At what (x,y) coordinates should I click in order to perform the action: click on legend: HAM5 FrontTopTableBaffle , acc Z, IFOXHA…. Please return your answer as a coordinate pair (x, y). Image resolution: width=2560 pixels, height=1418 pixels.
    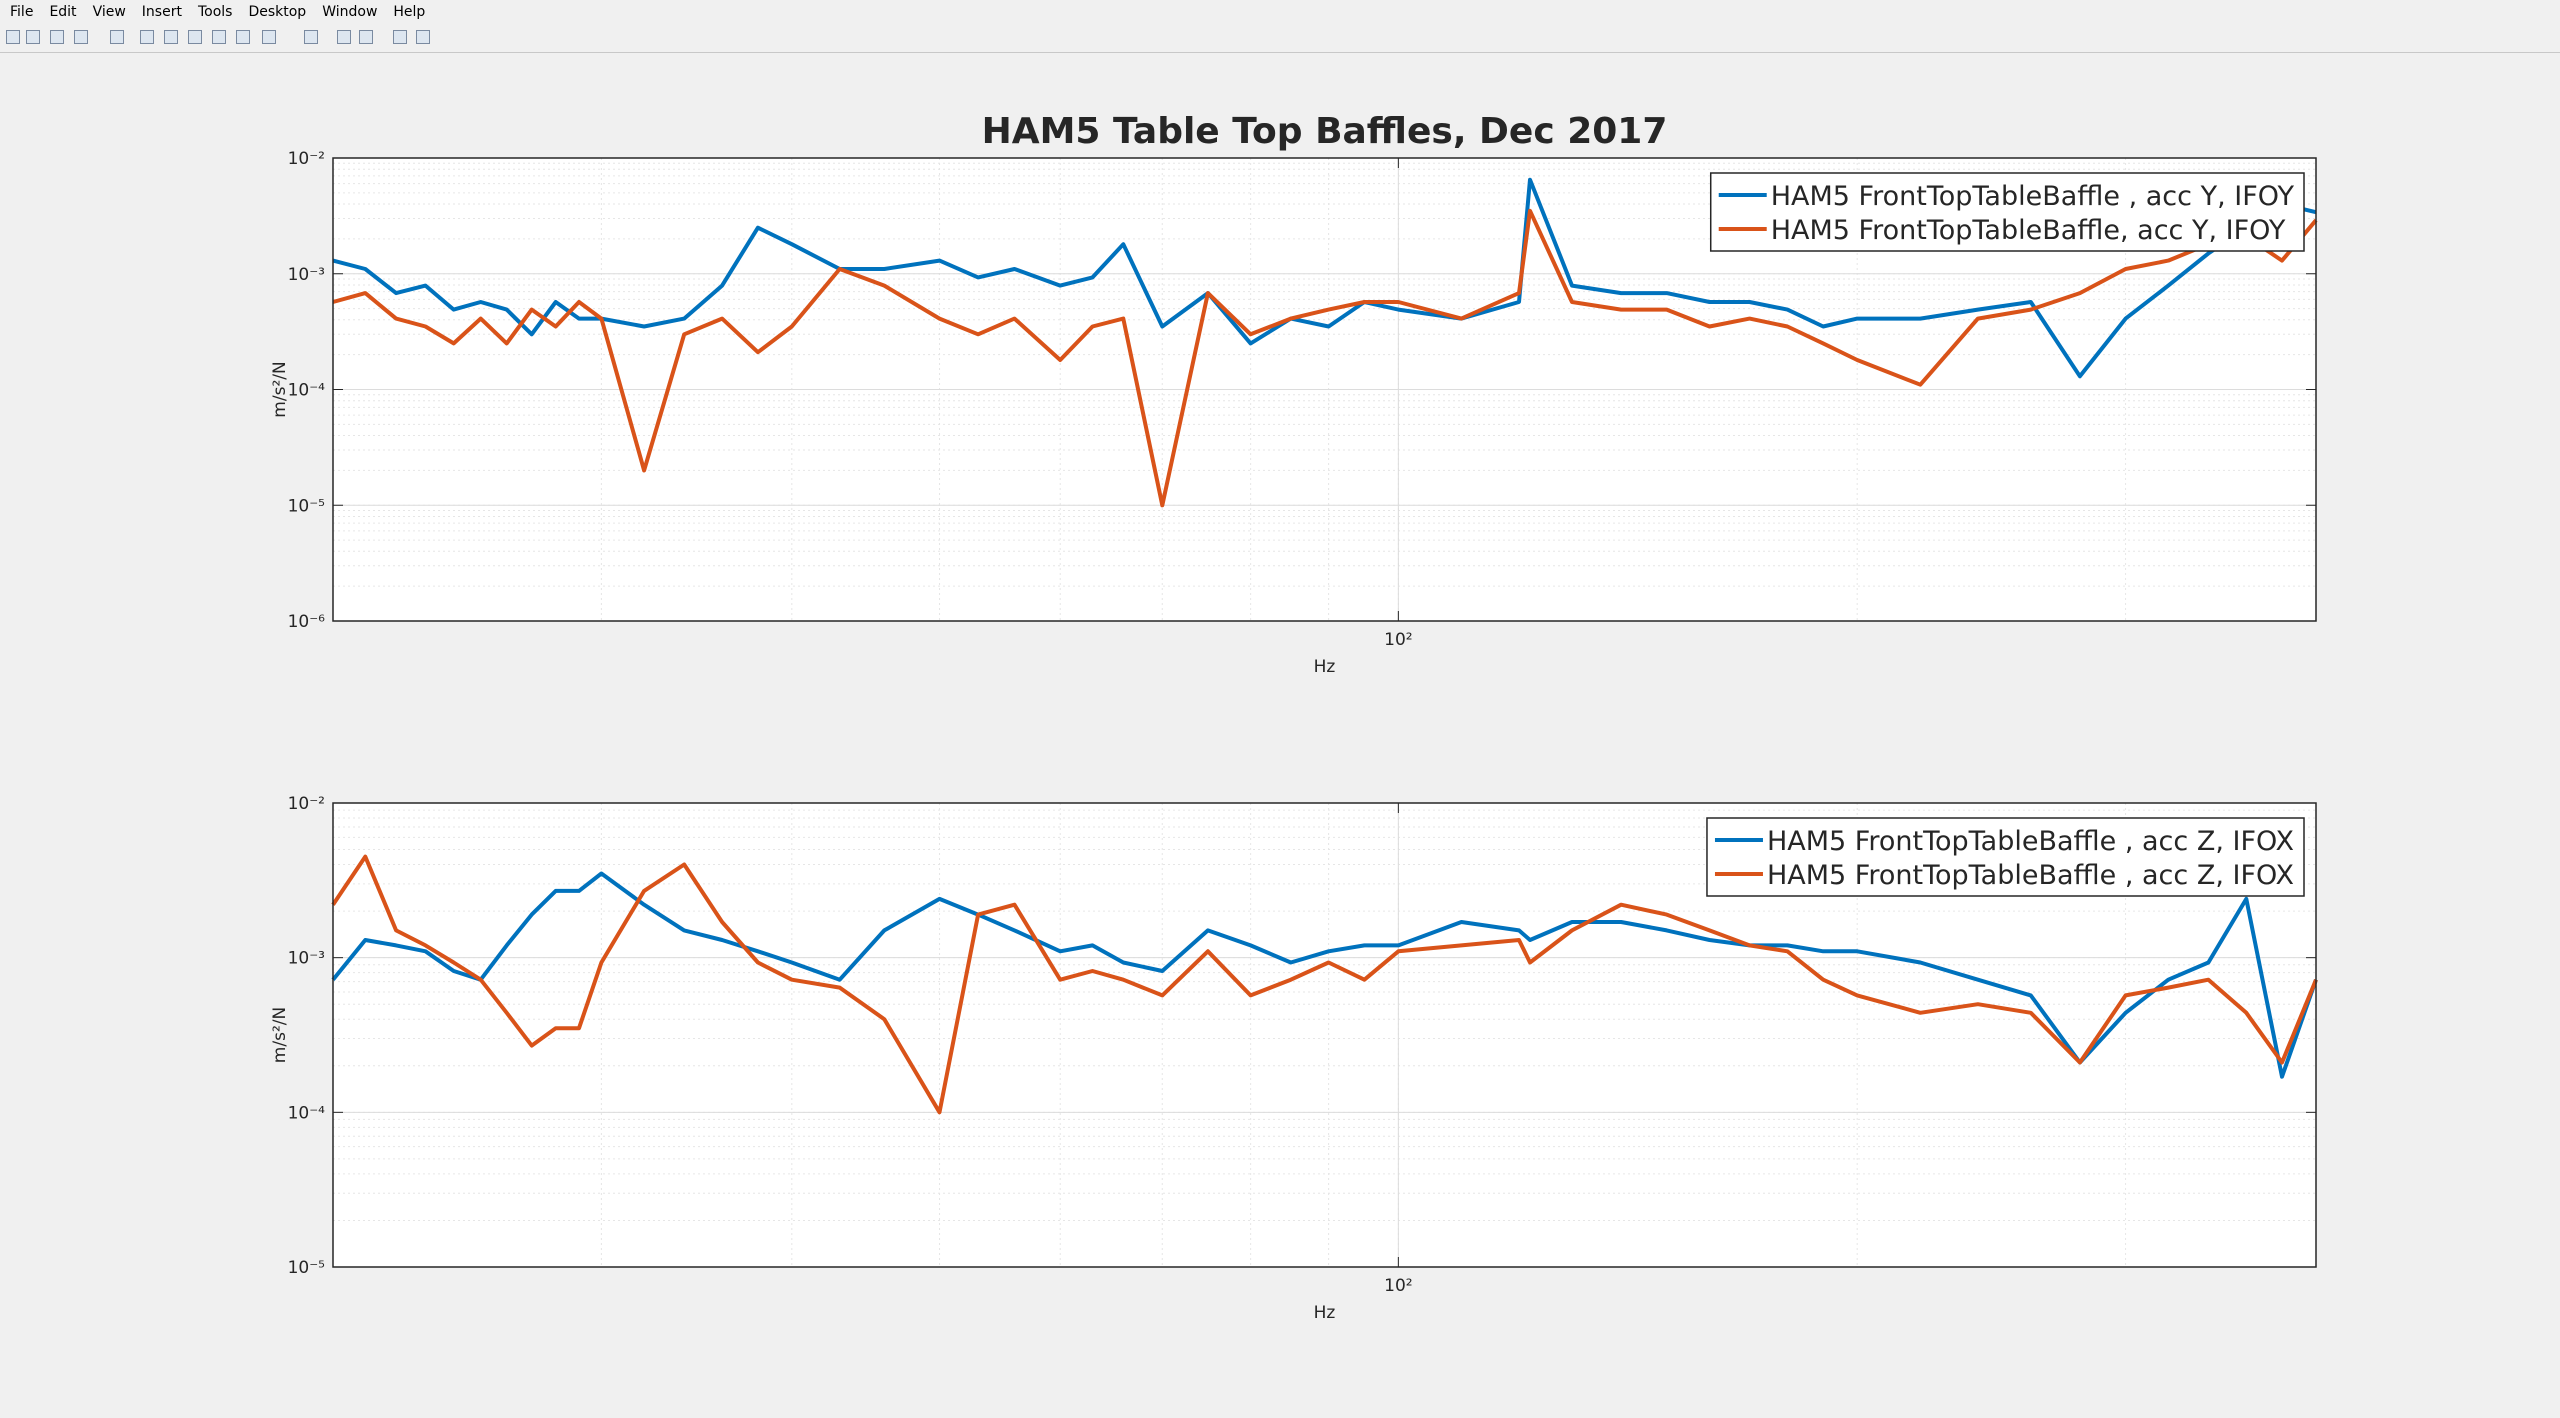
    Looking at the image, I should click on (2005, 857).